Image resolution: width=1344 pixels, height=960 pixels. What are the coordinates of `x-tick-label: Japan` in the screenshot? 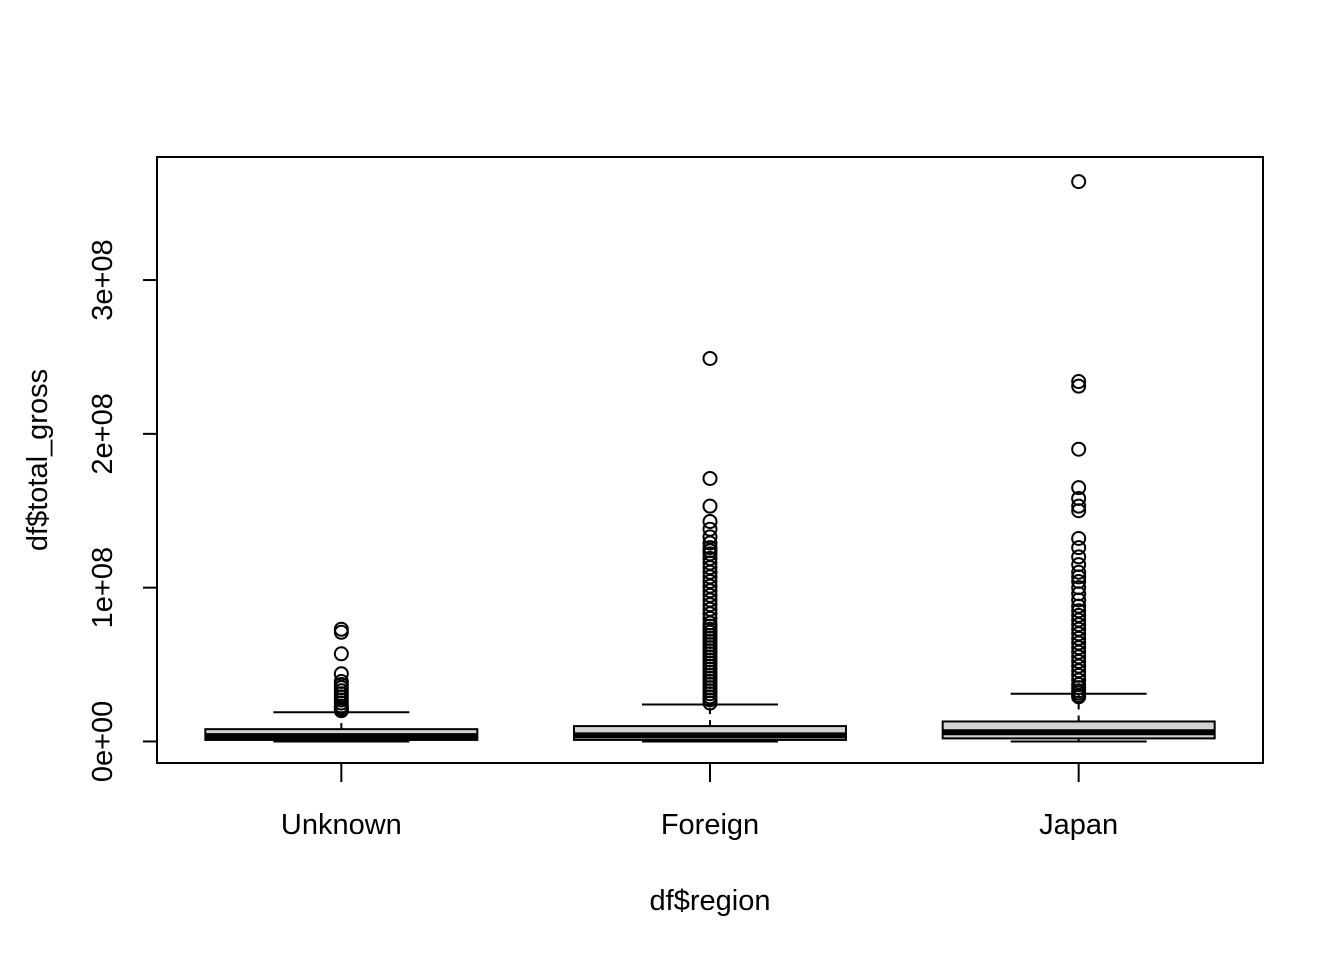 It's located at (1078, 825).